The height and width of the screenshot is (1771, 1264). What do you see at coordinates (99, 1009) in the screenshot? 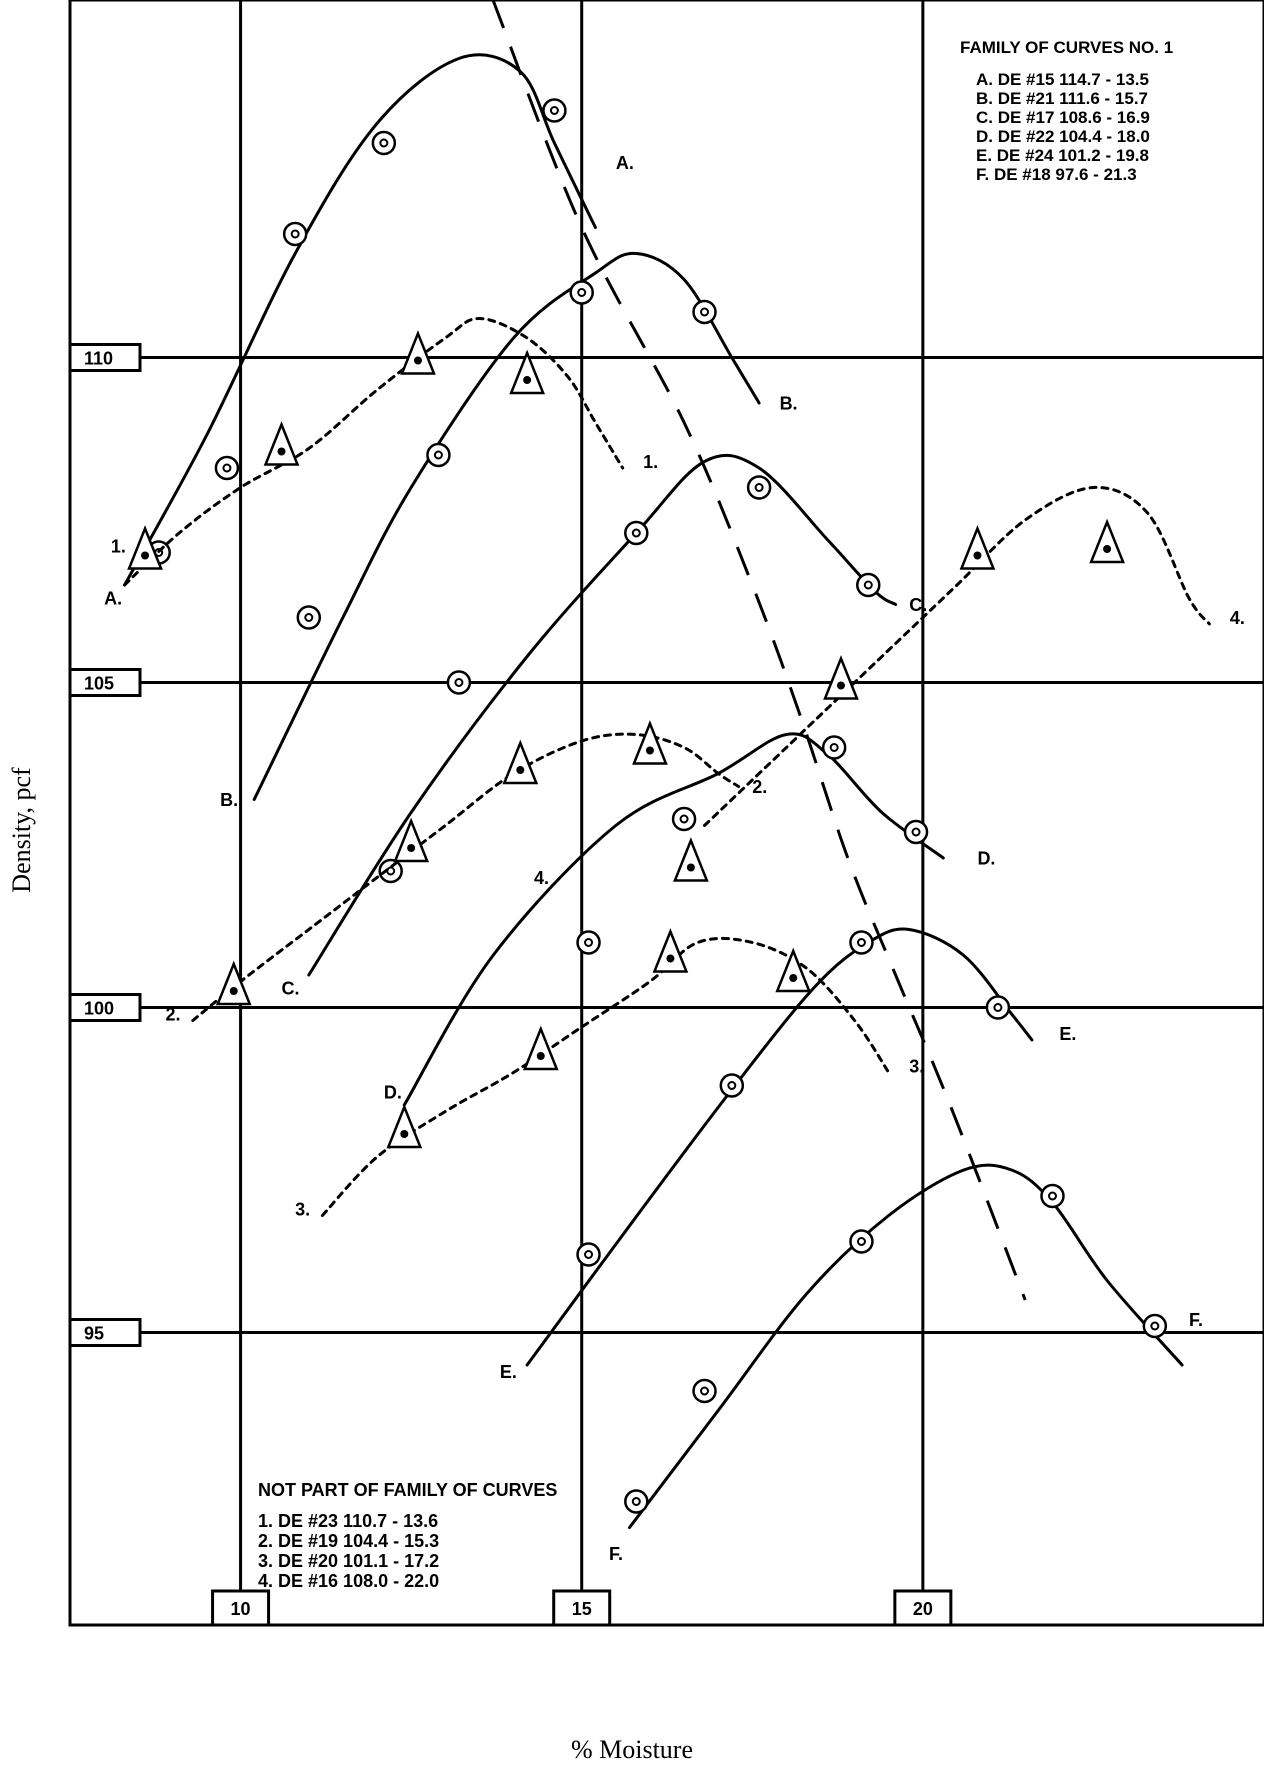
I see `y-tick-label: 100` at bounding box center [99, 1009].